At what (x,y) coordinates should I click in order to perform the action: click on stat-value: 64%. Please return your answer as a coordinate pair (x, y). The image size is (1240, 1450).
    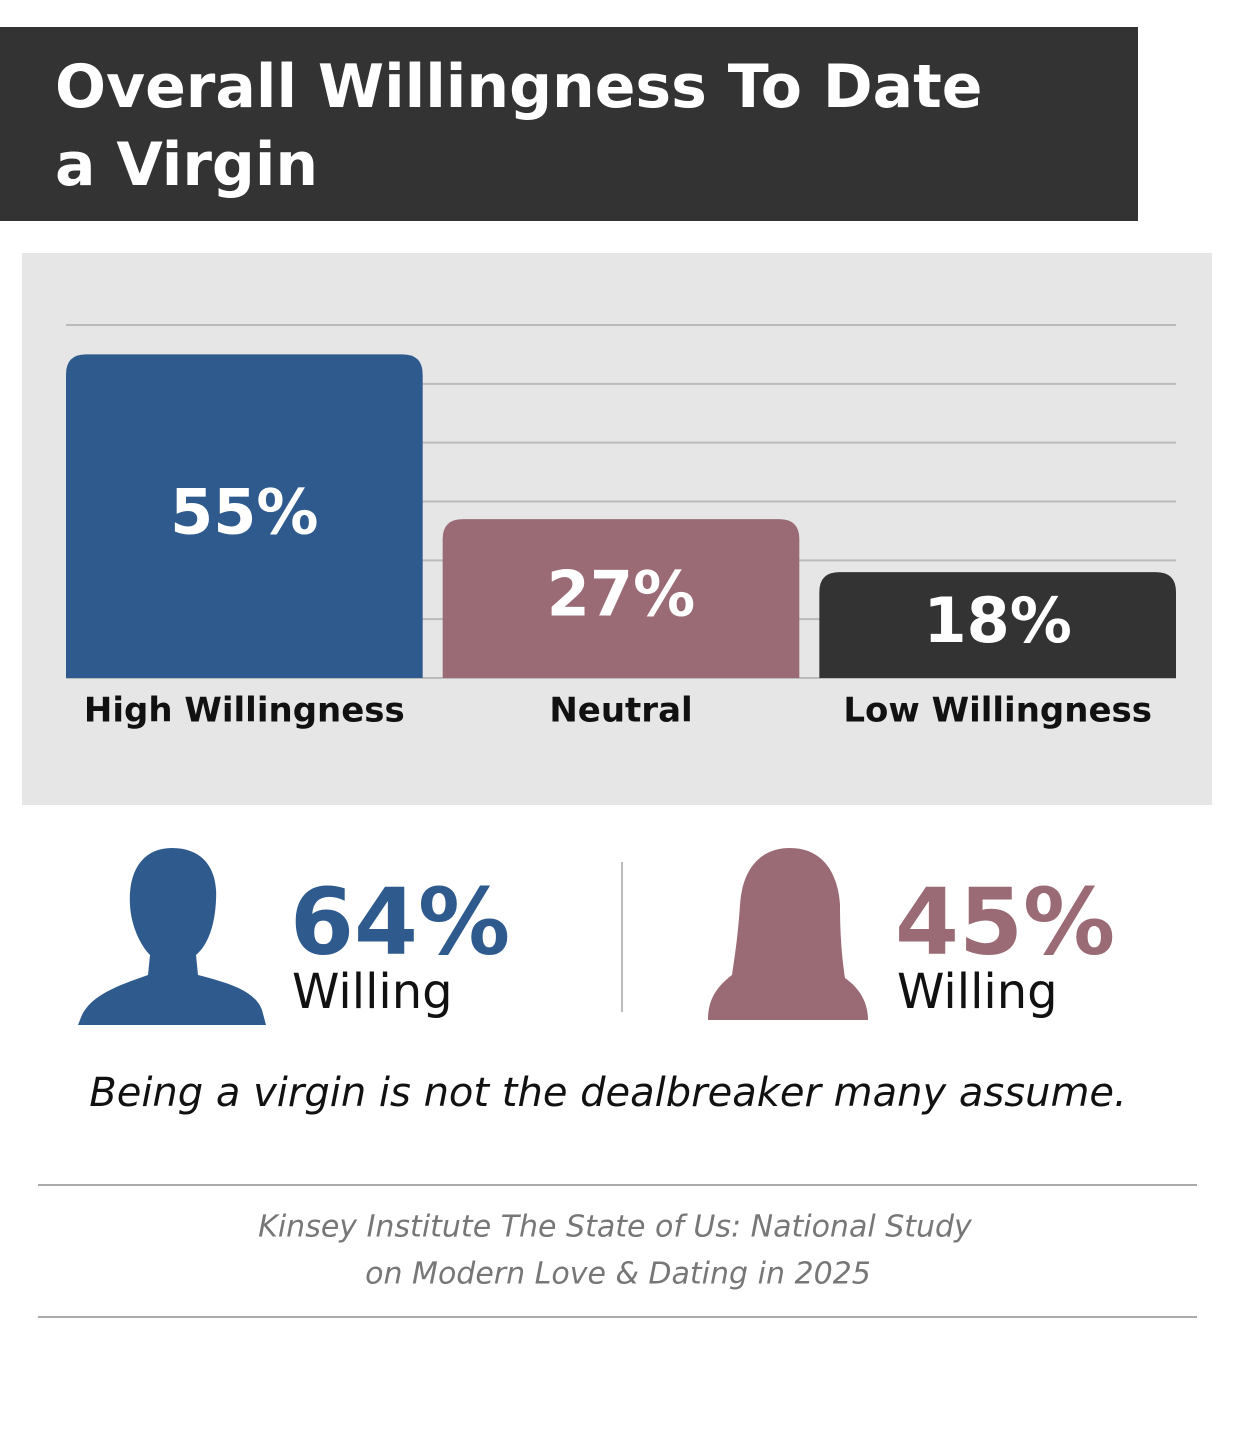
    Looking at the image, I should click on (400, 921).